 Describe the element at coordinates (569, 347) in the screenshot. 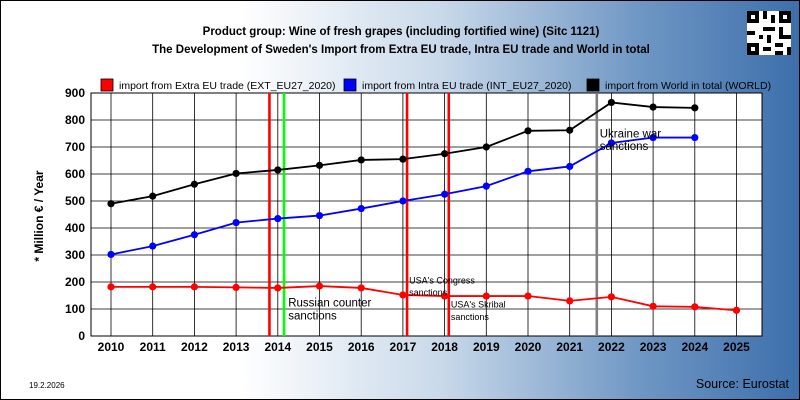

I see `x-tick-label: 2021` at that location.